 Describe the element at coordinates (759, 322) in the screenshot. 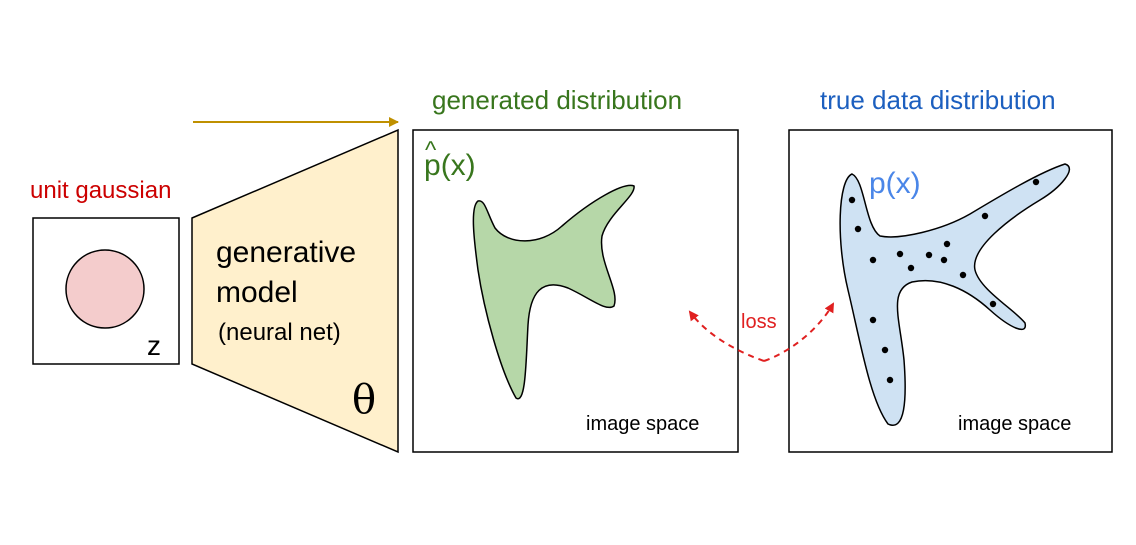

I see `loss-label: loss` at that location.